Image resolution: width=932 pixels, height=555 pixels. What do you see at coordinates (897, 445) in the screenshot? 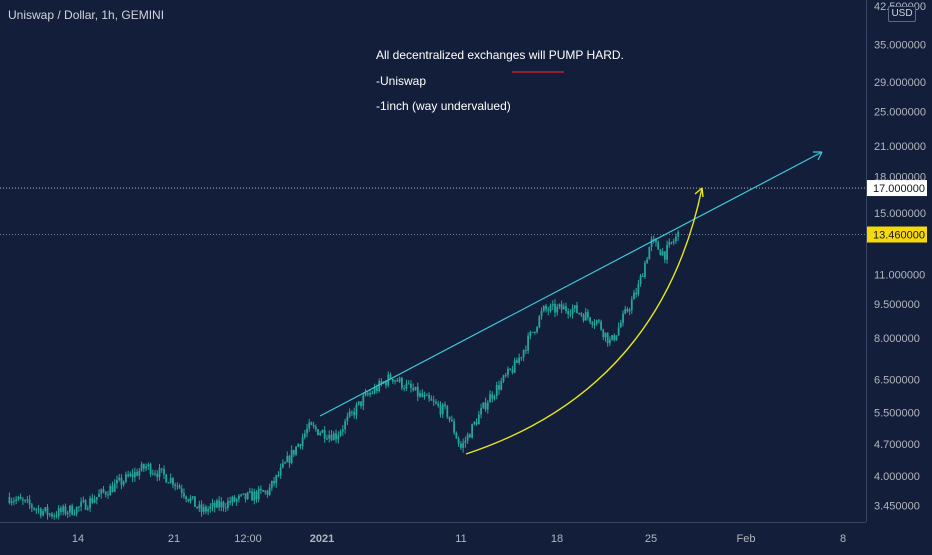
I see `price-tick-label: 4.700000` at bounding box center [897, 445].